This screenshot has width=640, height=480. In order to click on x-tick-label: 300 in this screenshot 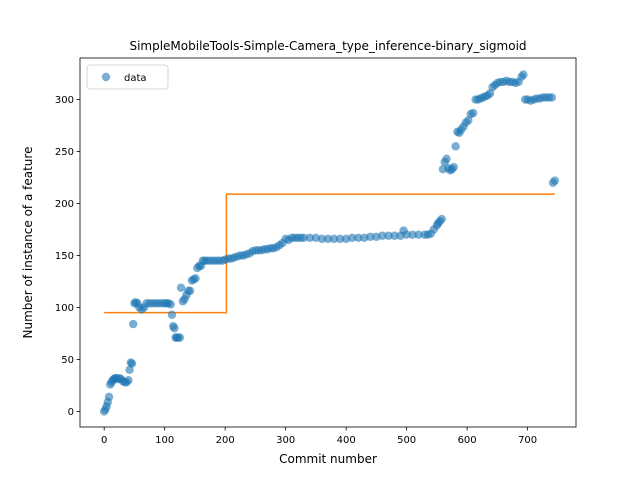, I will do `click(285, 440)`.